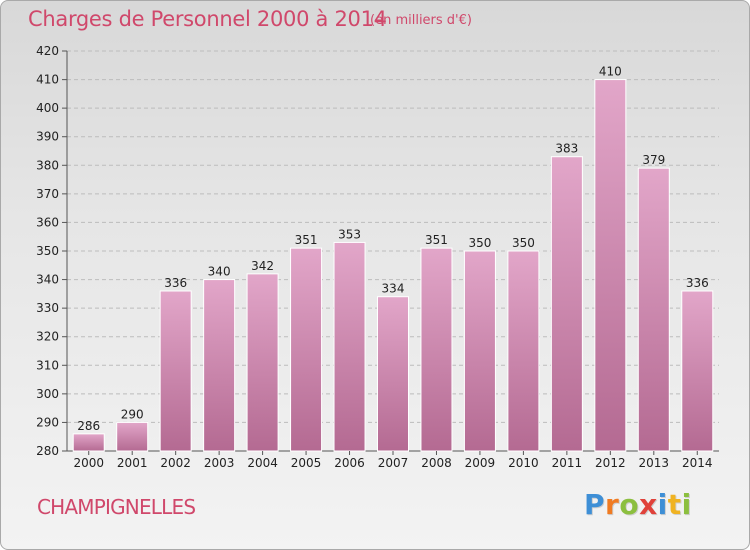 The image size is (750, 550). I want to click on data-label: 353, so click(349, 234).